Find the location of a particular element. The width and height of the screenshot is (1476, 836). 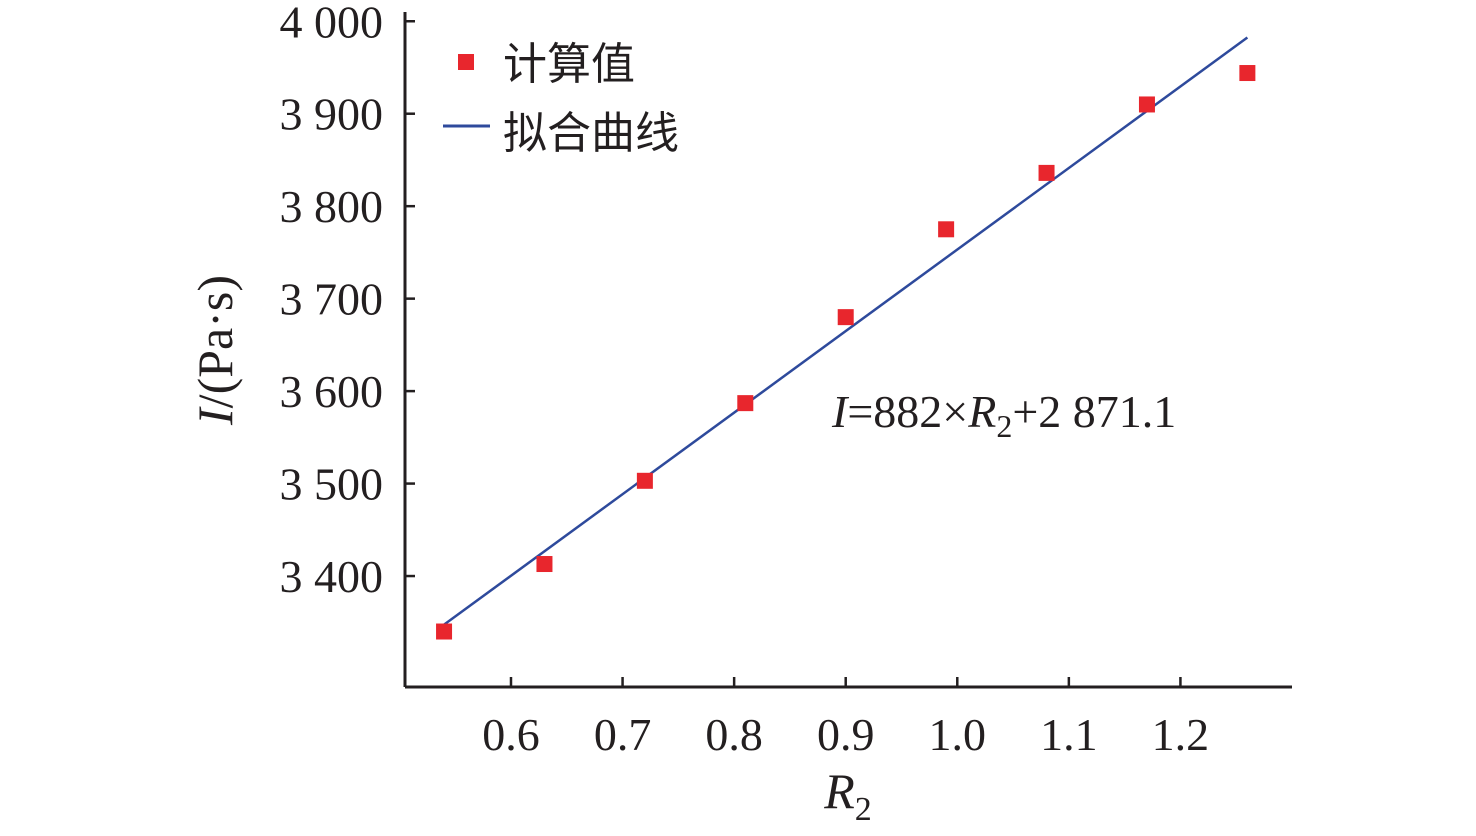

y-tick-label: 3 400 is located at coordinates (332, 576).